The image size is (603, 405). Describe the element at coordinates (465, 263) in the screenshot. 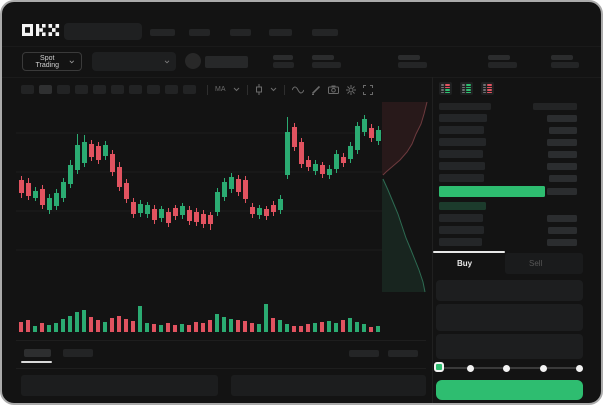

I see `tab-buy: Buy` at that location.